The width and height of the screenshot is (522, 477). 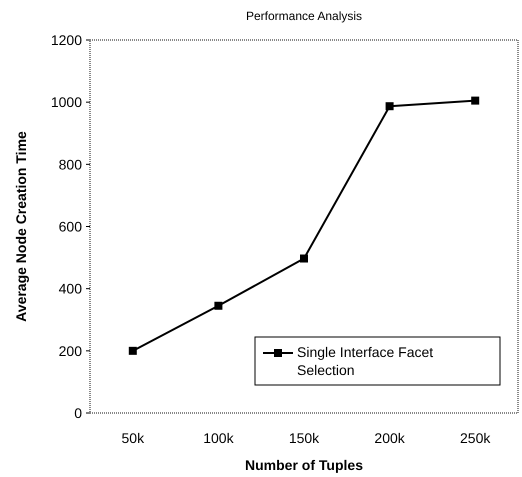 I want to click on y-tick-label: 600, so click(x=70, y=226).